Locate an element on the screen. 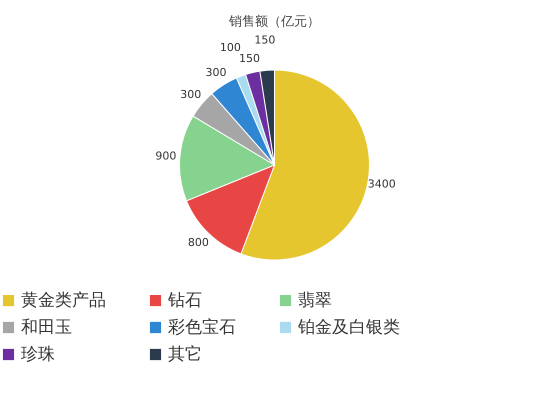 This screenshot has height=398, width=549. legend-label: 珍珠 is located at coordinates (38, 354).